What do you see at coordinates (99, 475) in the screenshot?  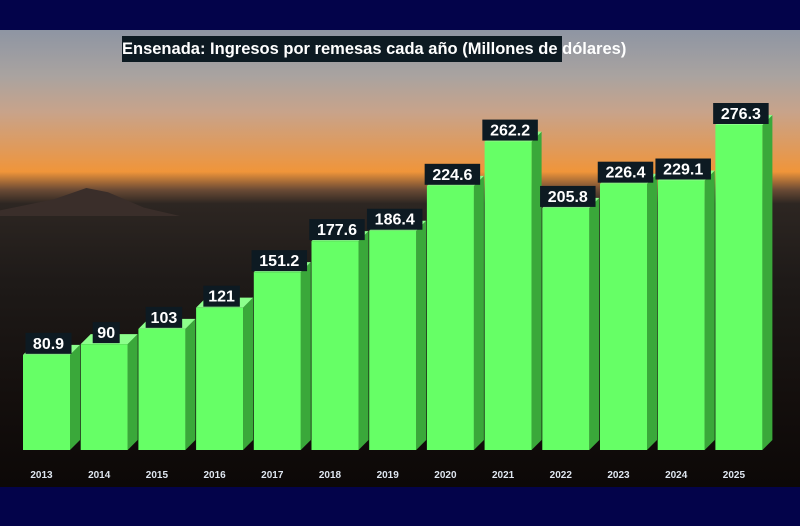 I see `x-tick-label: 2014` at bounding box center [99, 475].